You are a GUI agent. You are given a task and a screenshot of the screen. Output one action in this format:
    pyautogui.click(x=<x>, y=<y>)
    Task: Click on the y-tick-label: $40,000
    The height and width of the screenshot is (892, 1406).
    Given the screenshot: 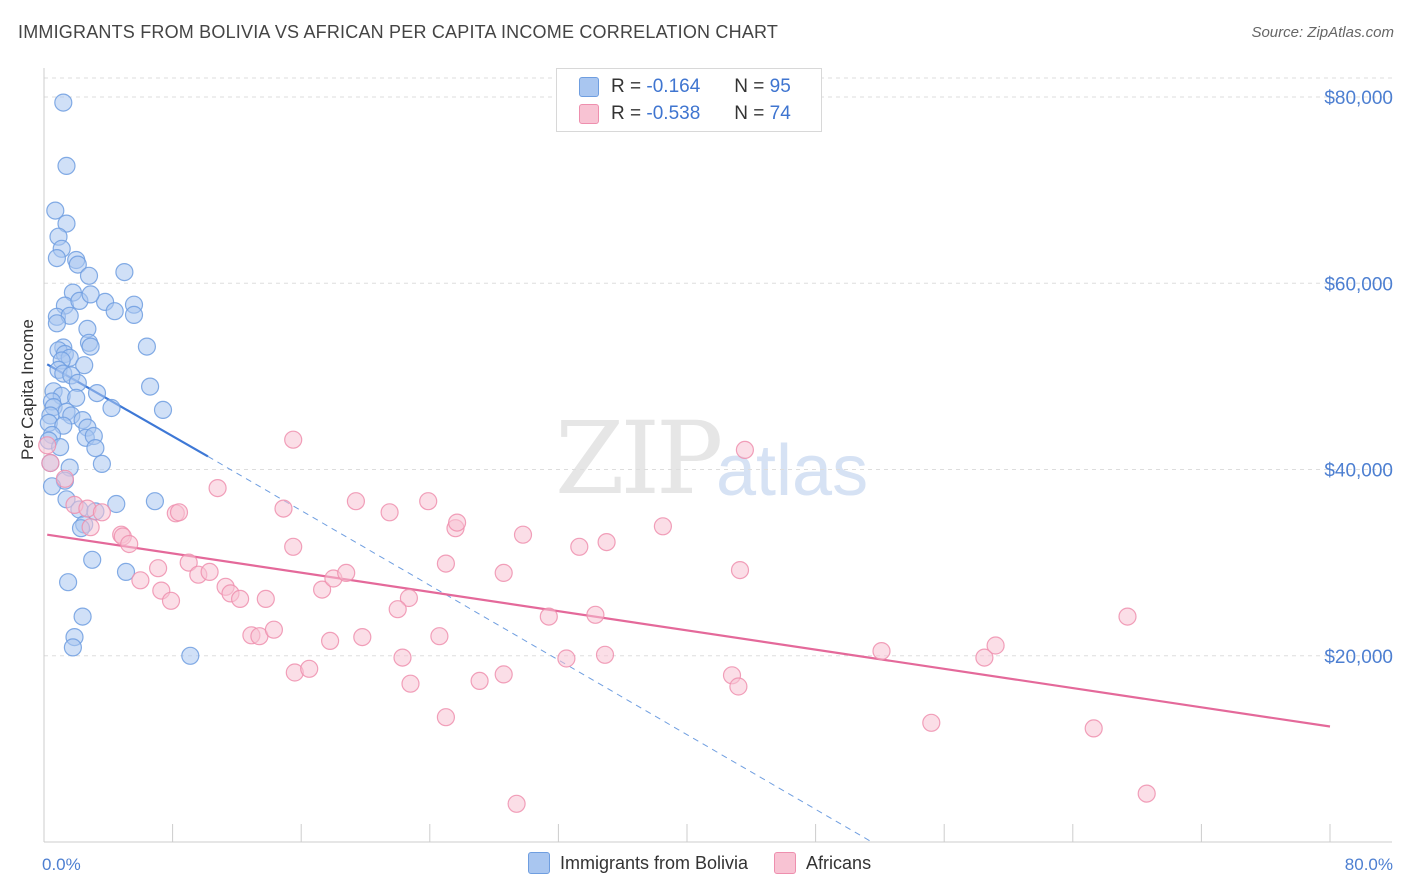 What is the action you would take?
    pyautogui.click(x=1358, y=471)
    